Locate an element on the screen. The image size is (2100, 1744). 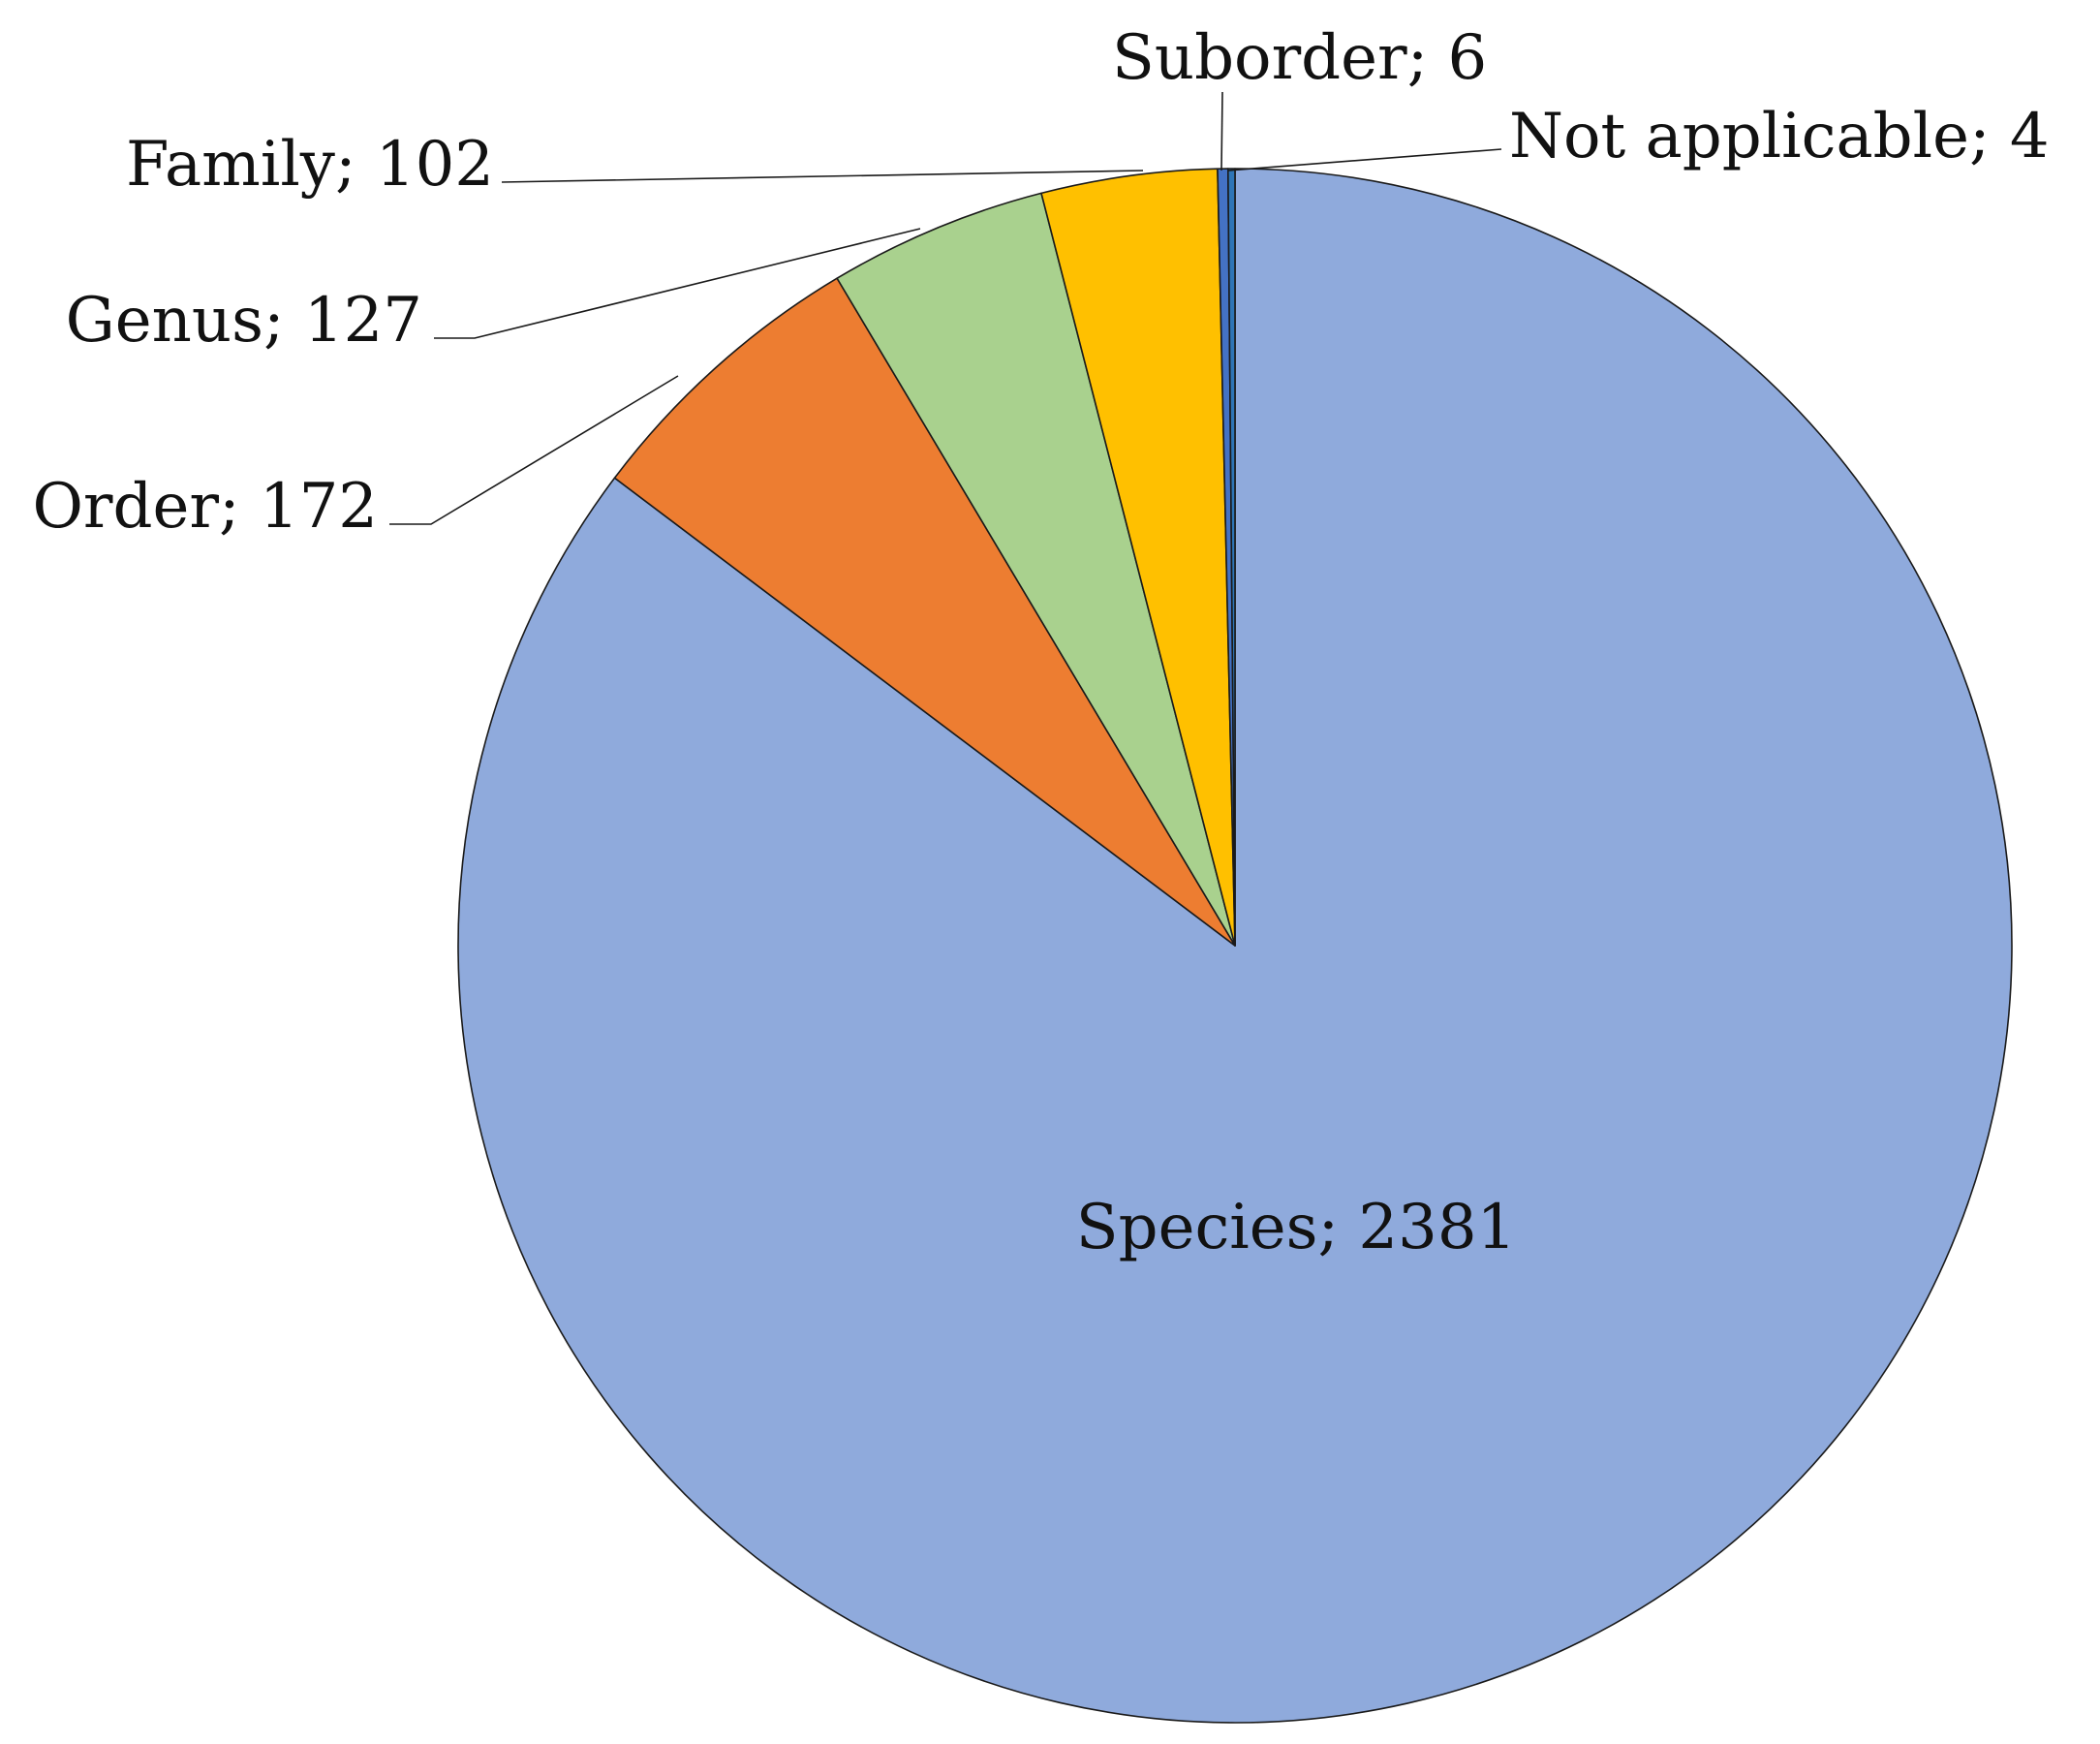
label-family: Family; 102 is located at coordinates (310, 165).